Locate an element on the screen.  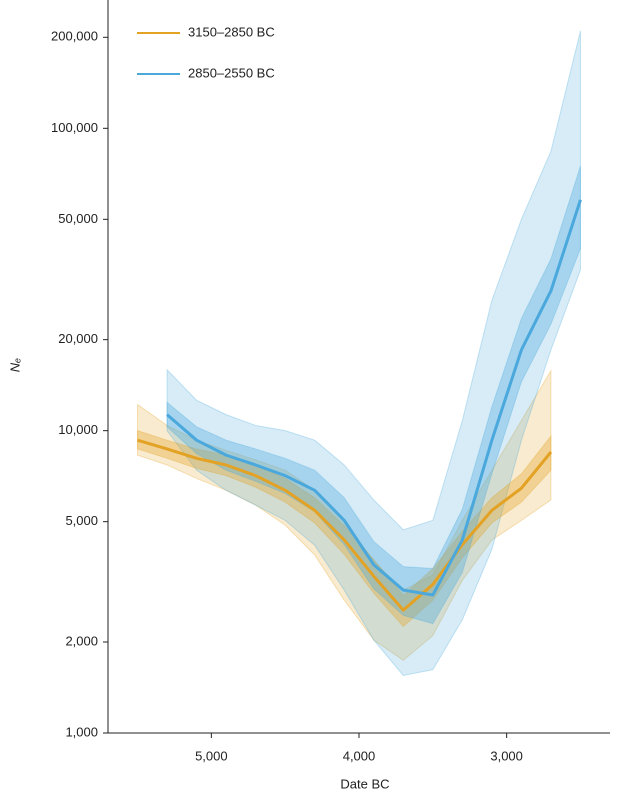
y-tick-label: 50,000 is located at coordinates (78, 218).